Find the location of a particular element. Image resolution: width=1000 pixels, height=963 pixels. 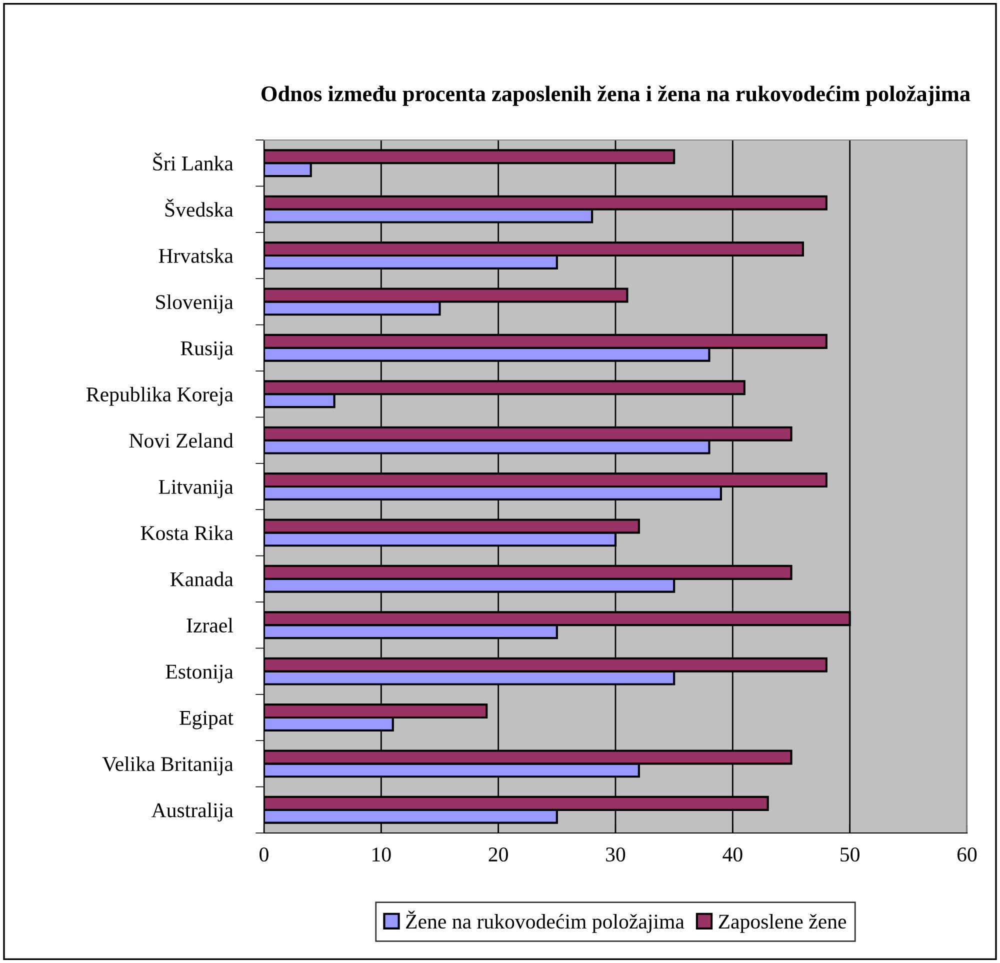

y-tick-label: Švedska is located at coordinates (199, 207).